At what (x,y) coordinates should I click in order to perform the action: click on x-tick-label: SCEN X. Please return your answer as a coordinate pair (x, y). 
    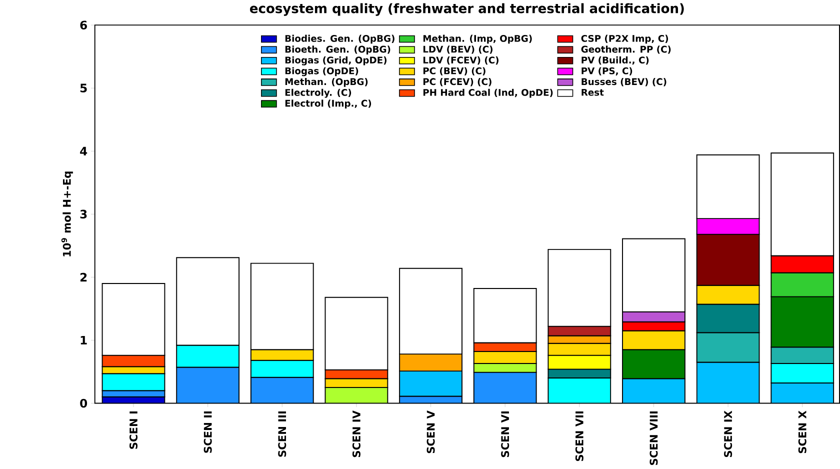
    Looking at the image, I should click on (802, 432).